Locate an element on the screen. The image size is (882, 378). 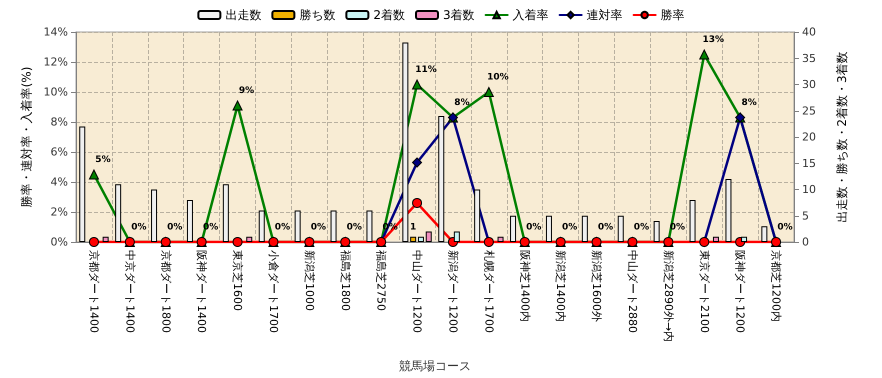
y-tick-label: 6% is located at coordinates (59, 152).